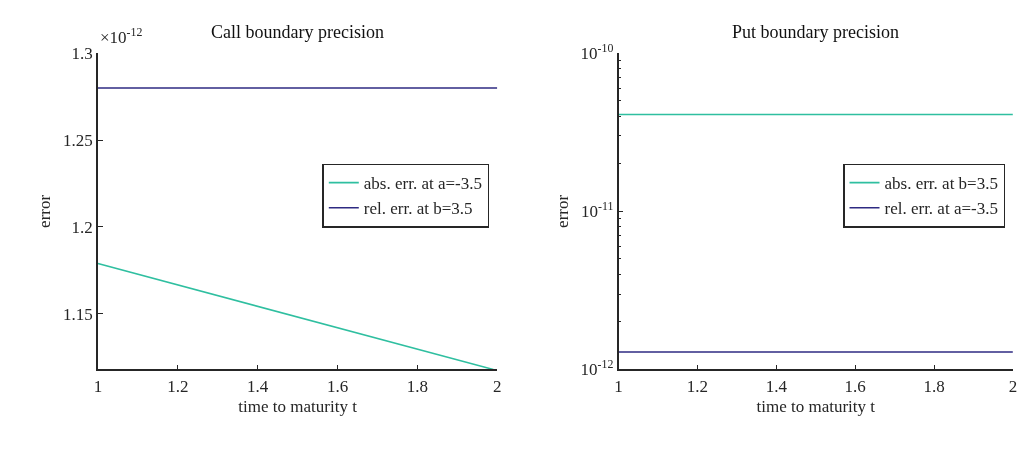  I want to click on legend-label: abs. err. at b=3.5, so click(941, 184).